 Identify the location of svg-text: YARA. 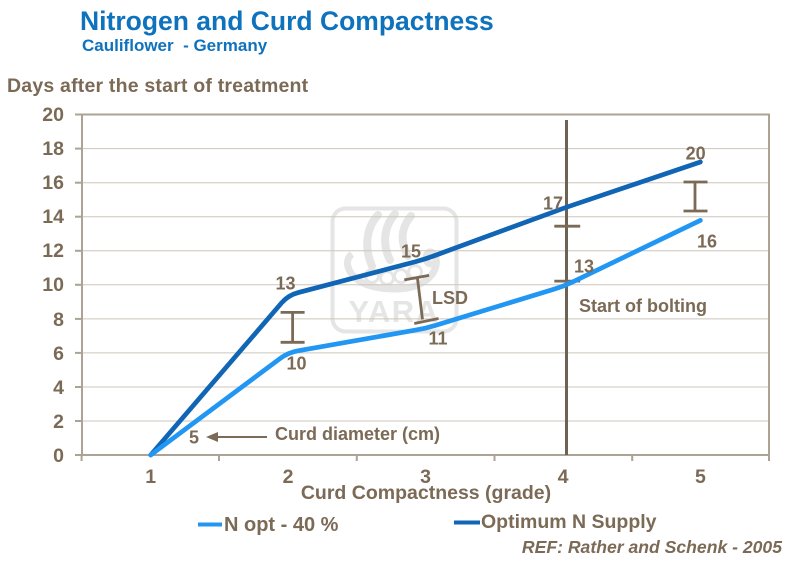
(394, 311).